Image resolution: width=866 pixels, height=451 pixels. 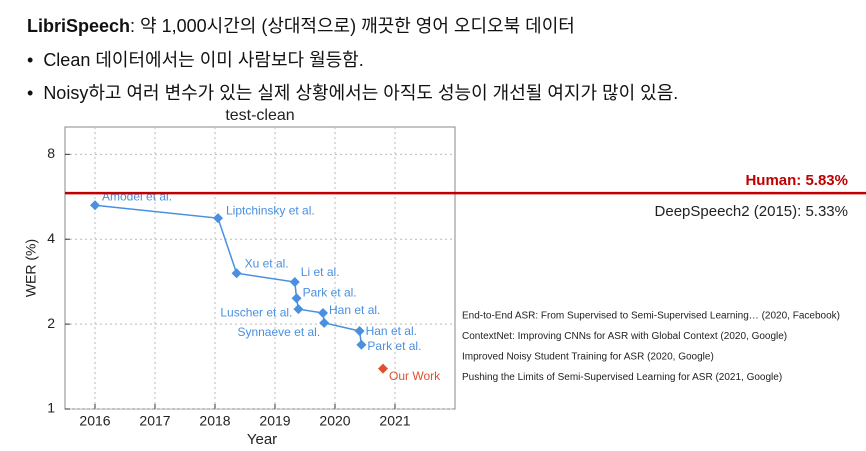 What do you see at coordinates (51, 323) in the screenshot?
I see `y-tick-label: 2` at bounding box center [51, 323].